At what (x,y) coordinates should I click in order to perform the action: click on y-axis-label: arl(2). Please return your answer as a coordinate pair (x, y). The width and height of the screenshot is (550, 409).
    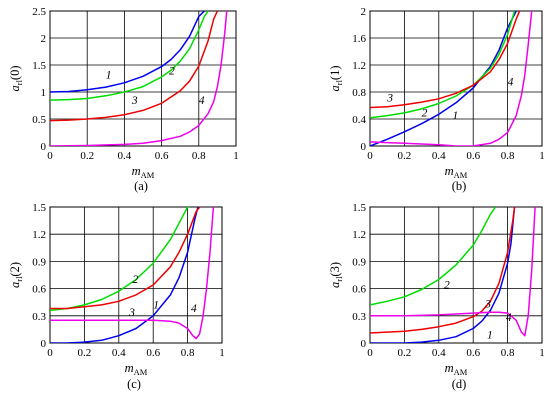
    Looking at the image, I should click on (16, 275).